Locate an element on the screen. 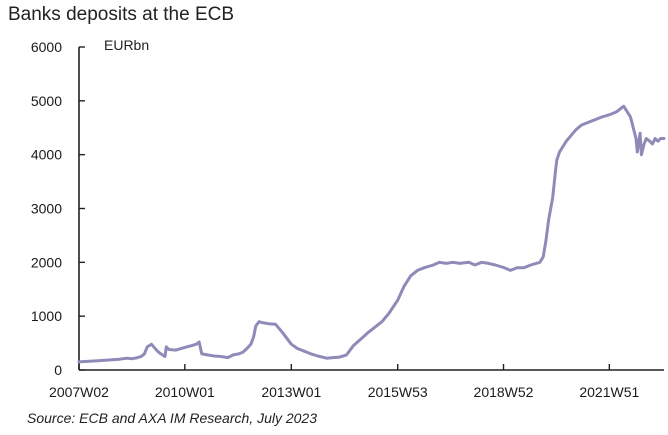 The height and width of the screenshot is (435, 668). y-tick-label: 2000 is located at coordinates (46, 262).